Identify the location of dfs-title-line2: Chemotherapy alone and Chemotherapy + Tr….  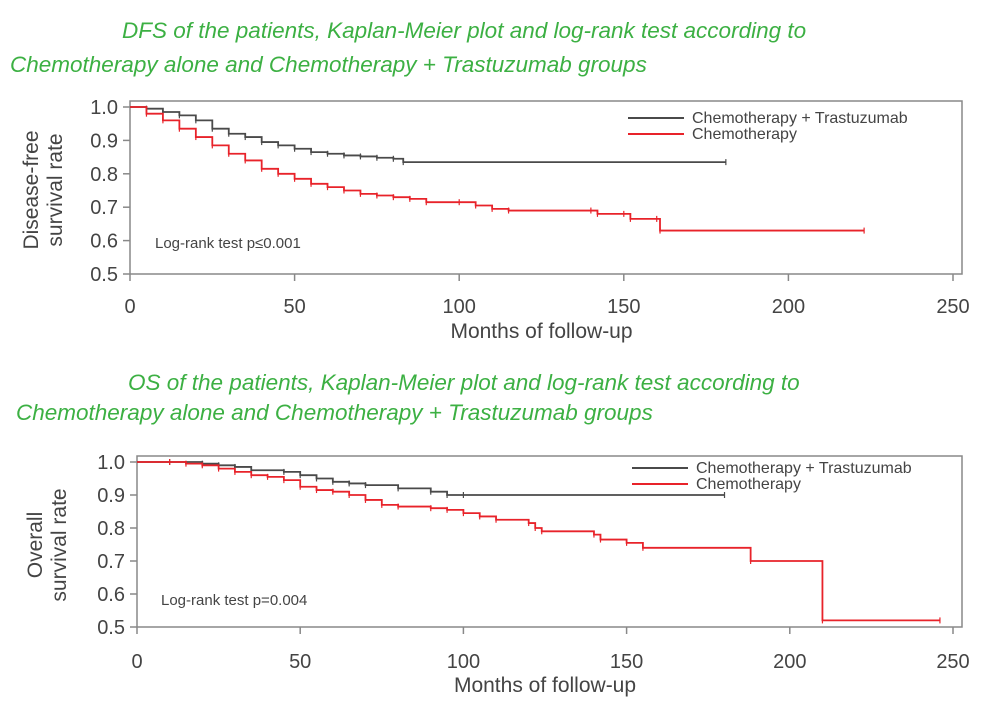
(328, 64).